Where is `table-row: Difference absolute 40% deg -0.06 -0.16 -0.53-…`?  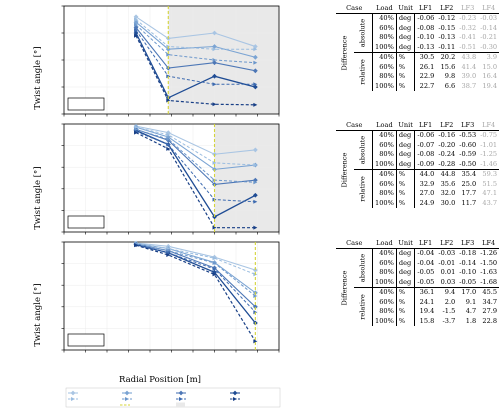 table-row: Difference absolute 40% deg -0.06 -0.16 -0.53-… is located at coordinates (417, 158).